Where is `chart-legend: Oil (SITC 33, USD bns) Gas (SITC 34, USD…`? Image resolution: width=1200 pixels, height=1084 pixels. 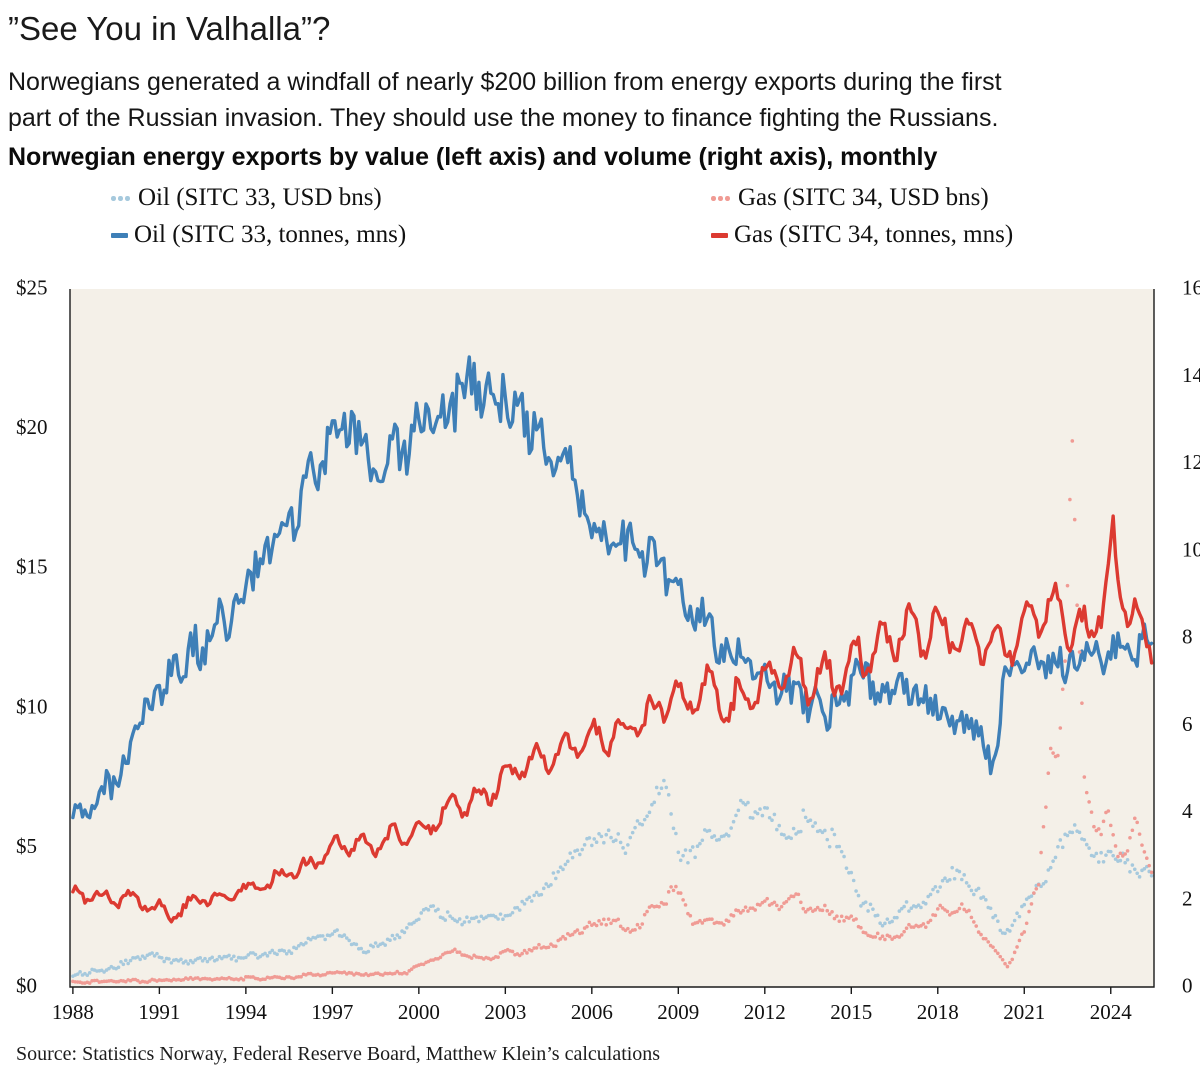
chart-legend: Oil (SITC 33, USD bns) Gas (SITC 34, USD… is located at coordinates (655, 216).